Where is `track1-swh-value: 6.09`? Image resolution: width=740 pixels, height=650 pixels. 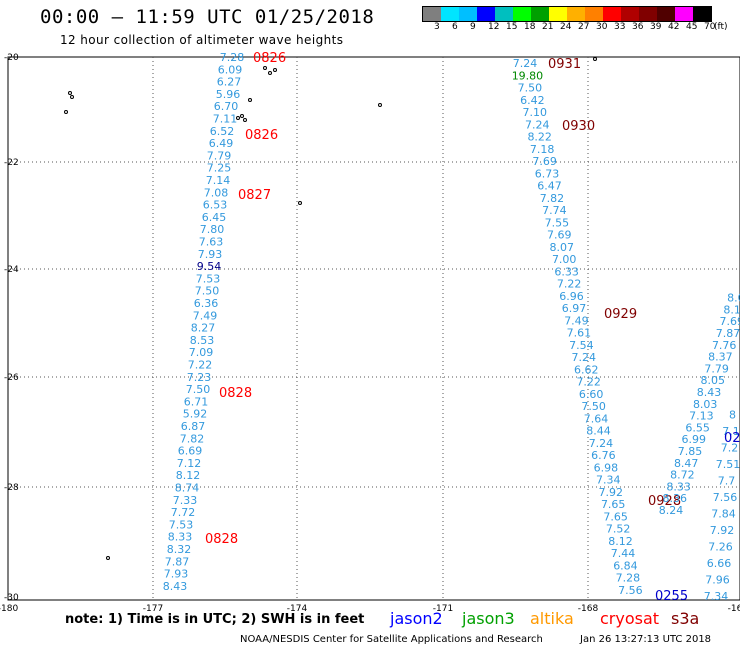 track1-swh-value: 6.09 is located at coordinates (230, 69).